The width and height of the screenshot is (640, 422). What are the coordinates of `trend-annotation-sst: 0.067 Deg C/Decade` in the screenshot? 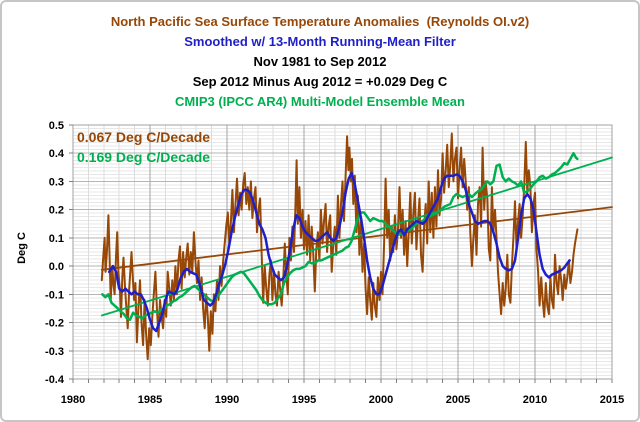 It's located at (144, 137).